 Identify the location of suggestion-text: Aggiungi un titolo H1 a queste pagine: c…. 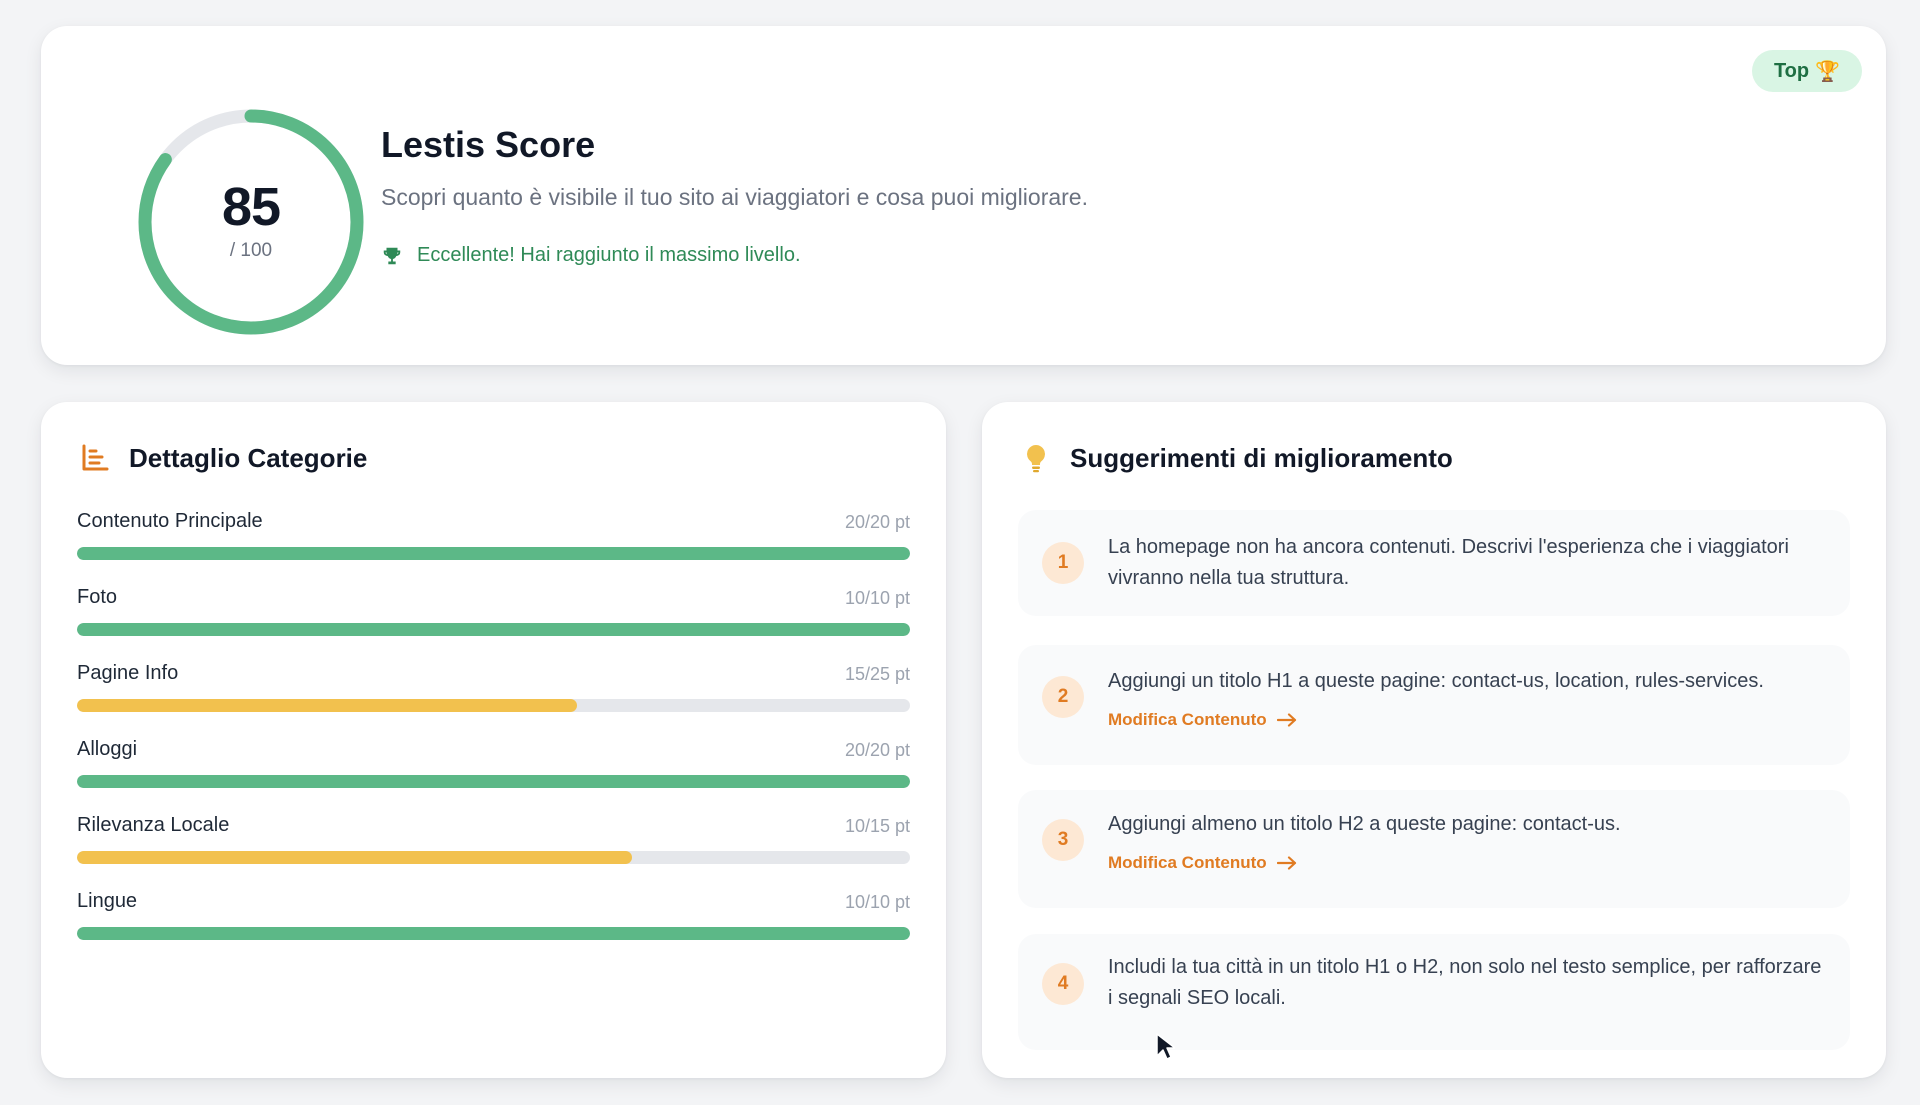
(1436, 681).